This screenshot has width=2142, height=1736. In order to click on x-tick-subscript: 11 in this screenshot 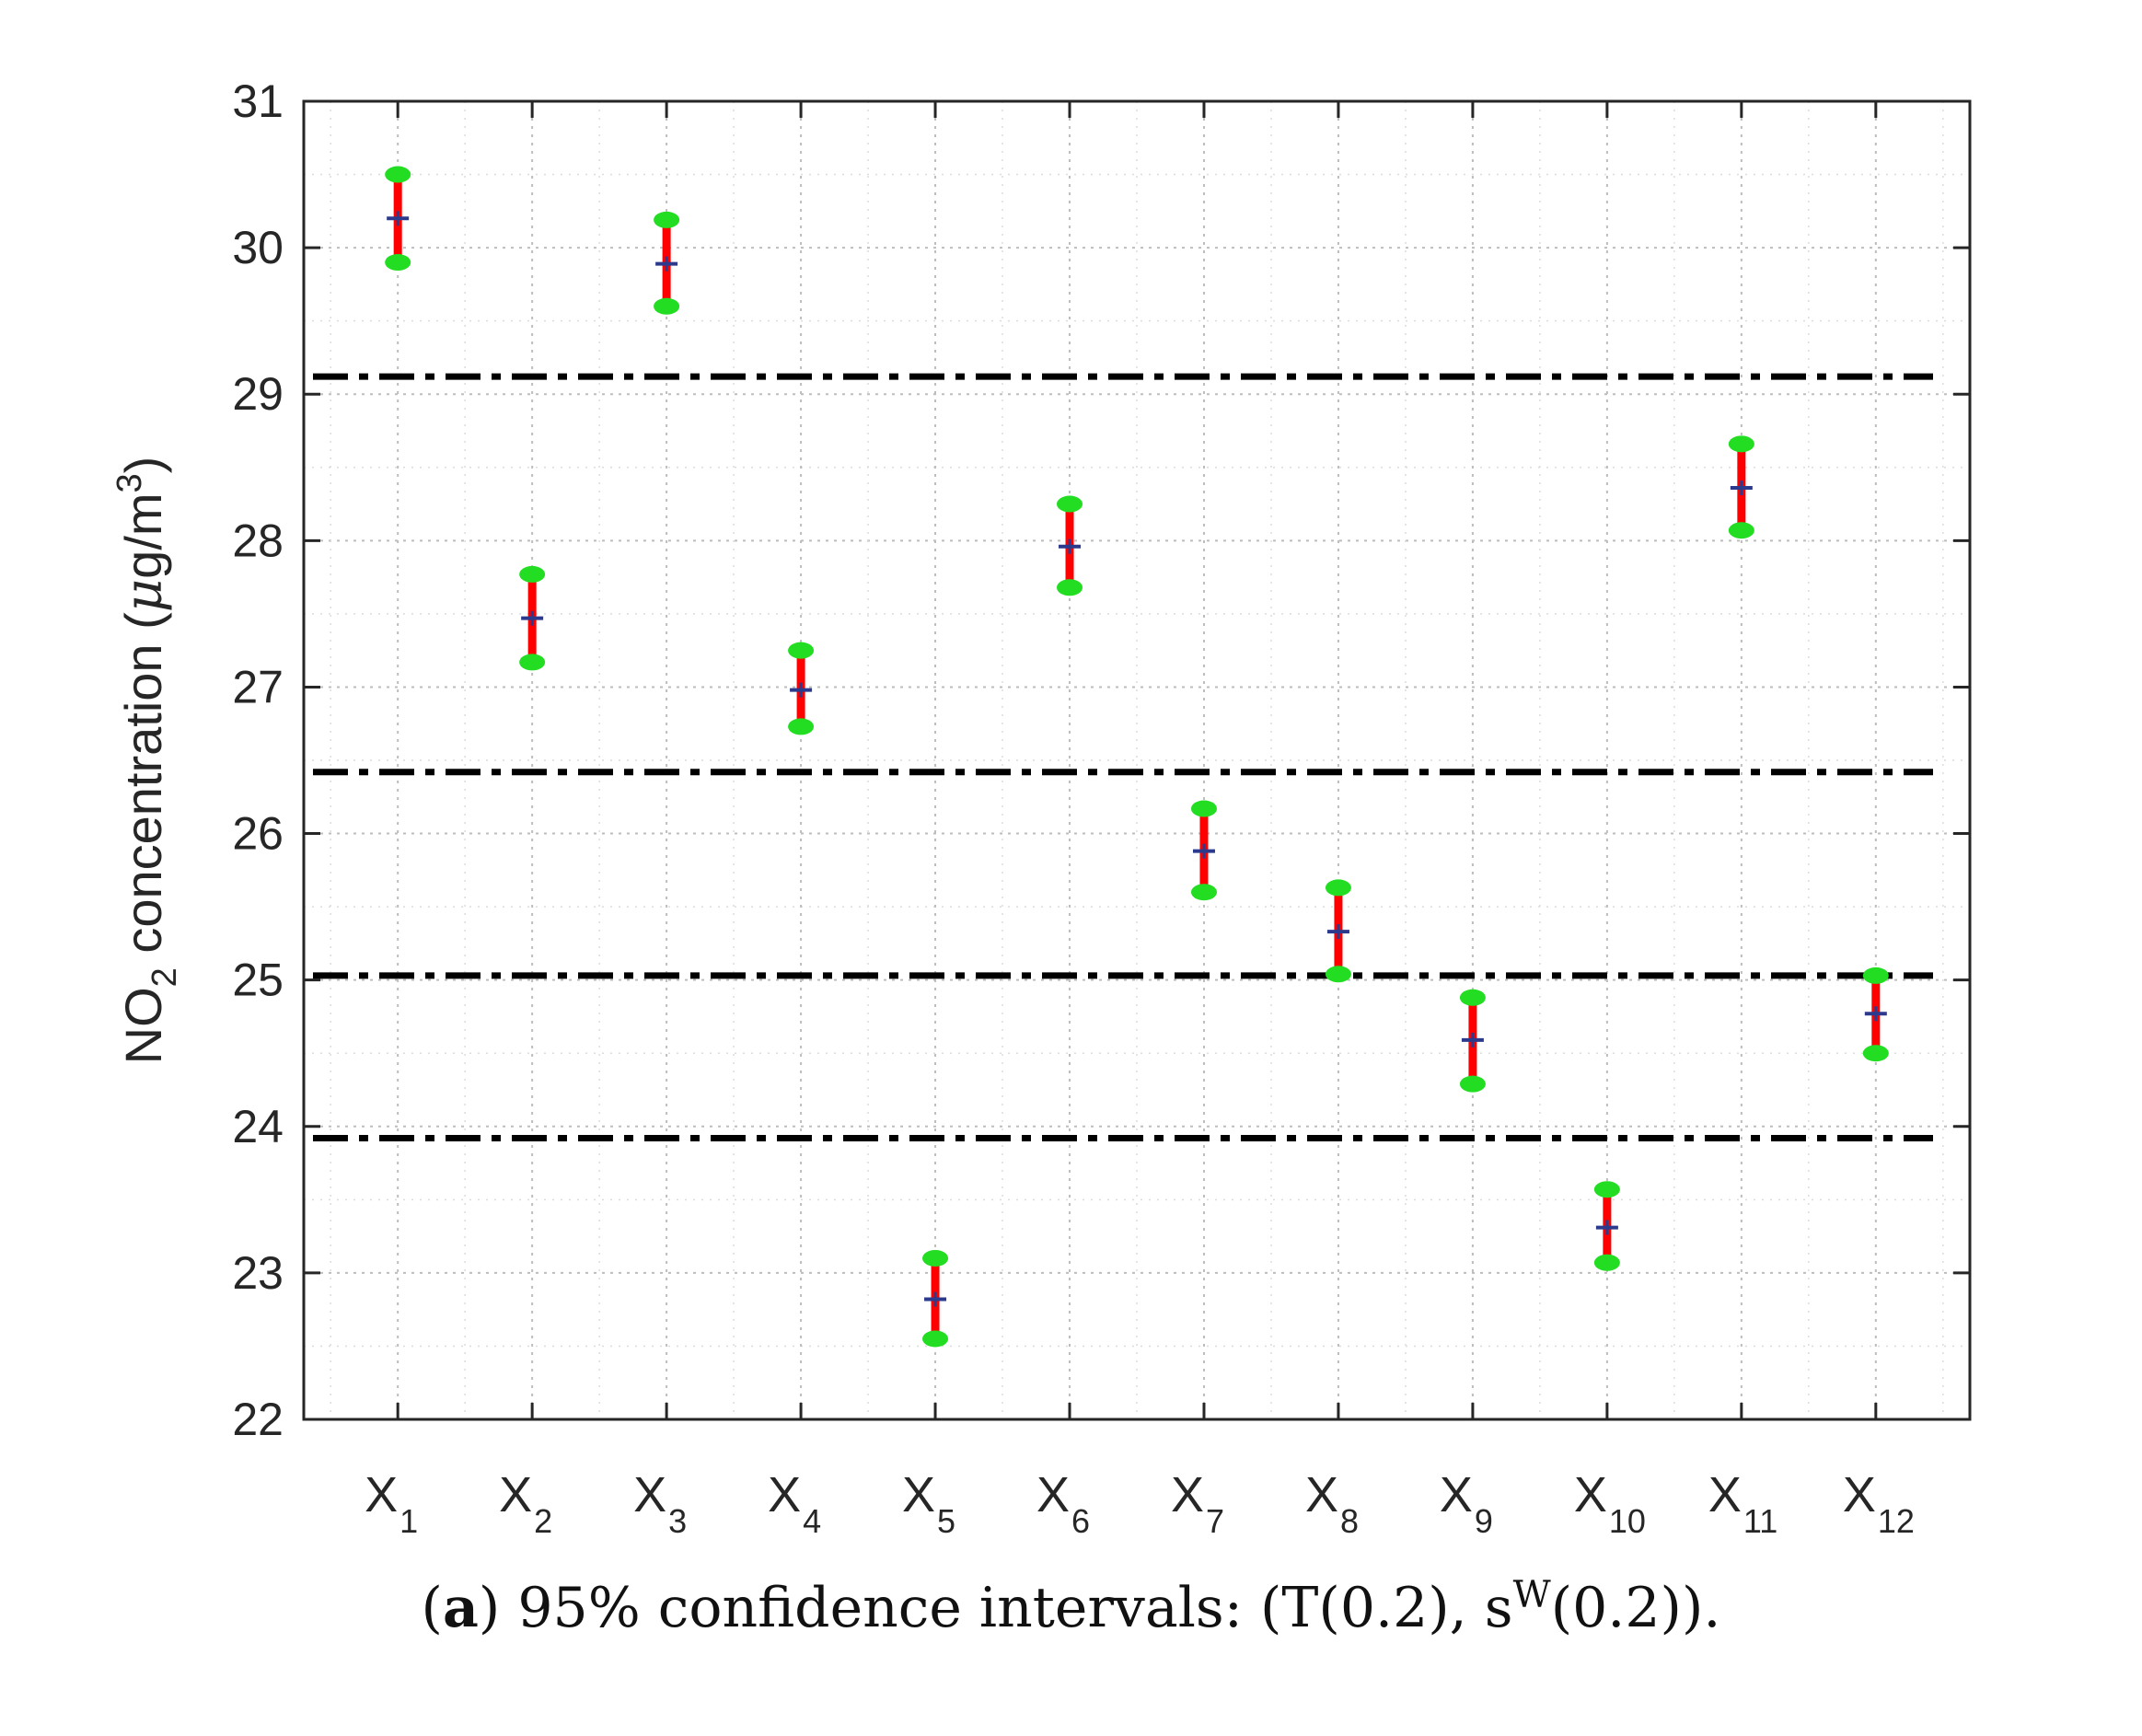, I will do `click(1760, 1521)`.